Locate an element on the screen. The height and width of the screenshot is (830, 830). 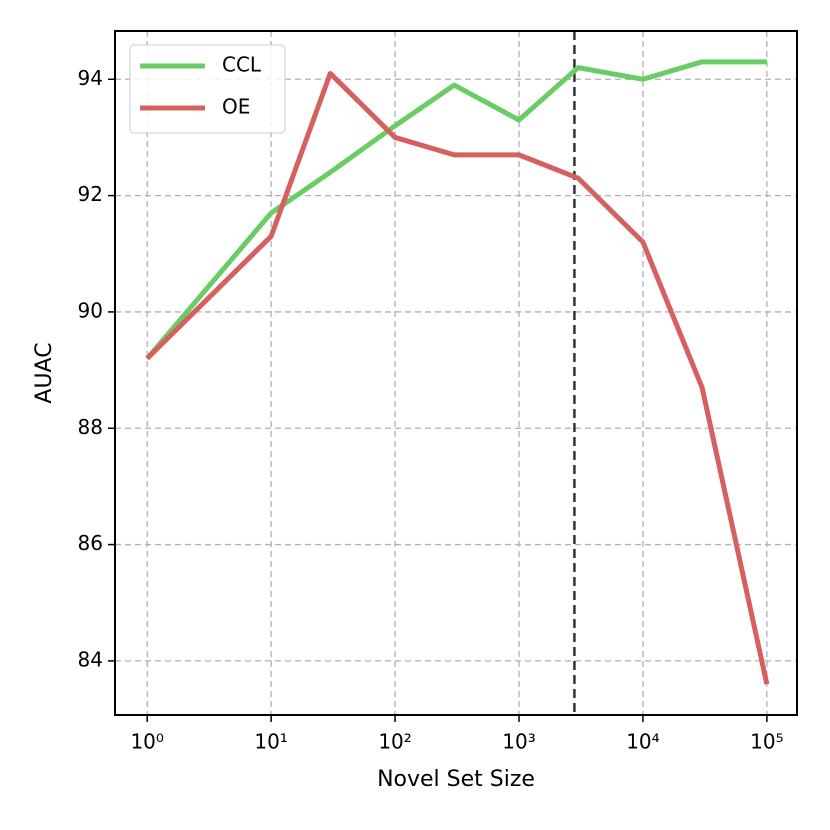
x-axis-label: Novel Set Size is located at coordinates (456, 779).